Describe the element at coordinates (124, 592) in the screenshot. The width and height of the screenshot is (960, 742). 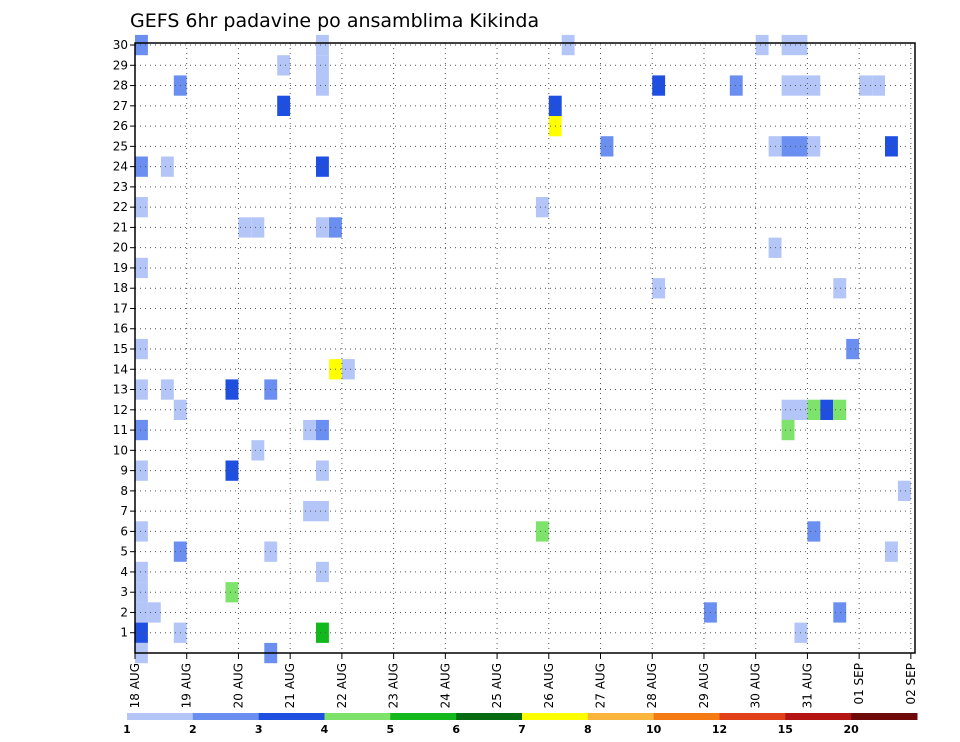
I see `y-tick-label-3: 3` at that location.